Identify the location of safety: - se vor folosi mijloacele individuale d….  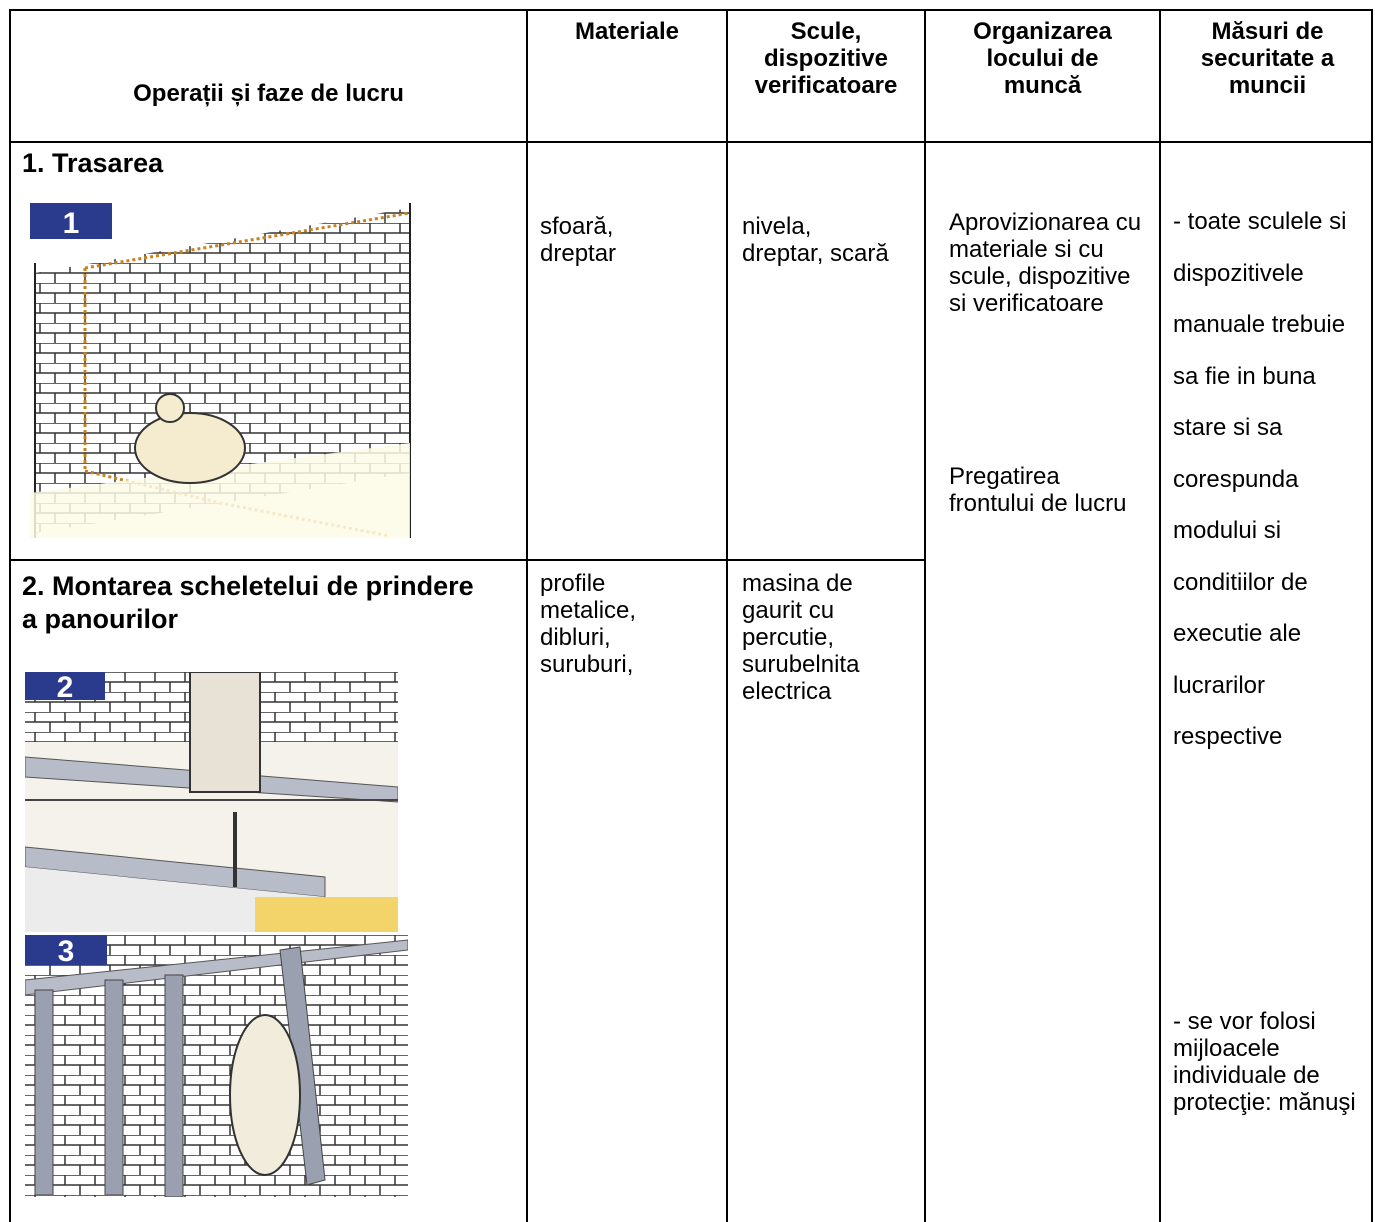
(1264, 1062).